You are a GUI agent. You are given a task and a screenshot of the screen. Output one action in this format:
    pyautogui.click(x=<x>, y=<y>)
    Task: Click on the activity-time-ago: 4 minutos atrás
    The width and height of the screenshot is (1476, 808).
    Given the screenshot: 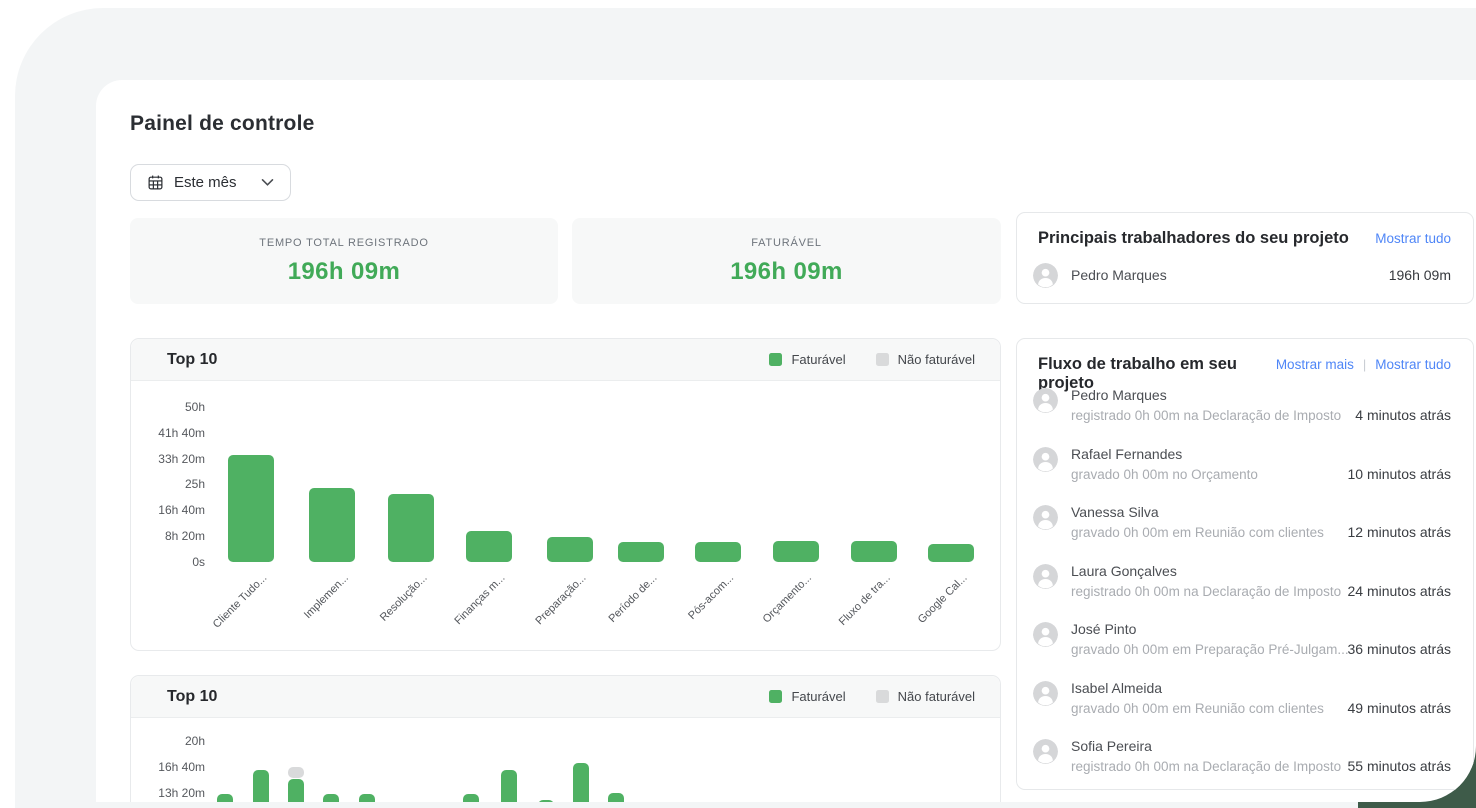 What is the action you would take?
    pyautogui.click(x=1403, y=415)
    